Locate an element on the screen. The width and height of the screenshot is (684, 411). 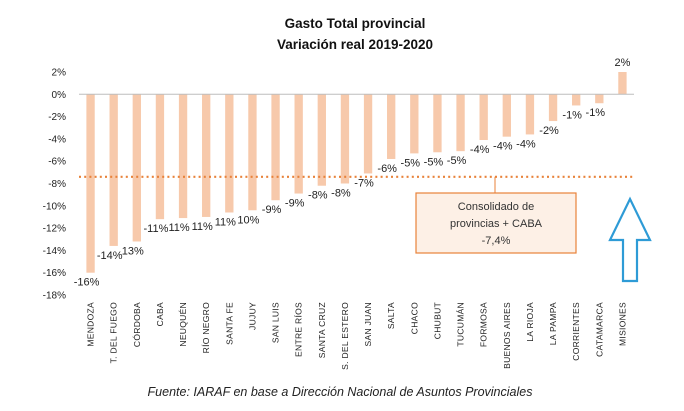
data-label: -2% is located at coordinates (549, 131).